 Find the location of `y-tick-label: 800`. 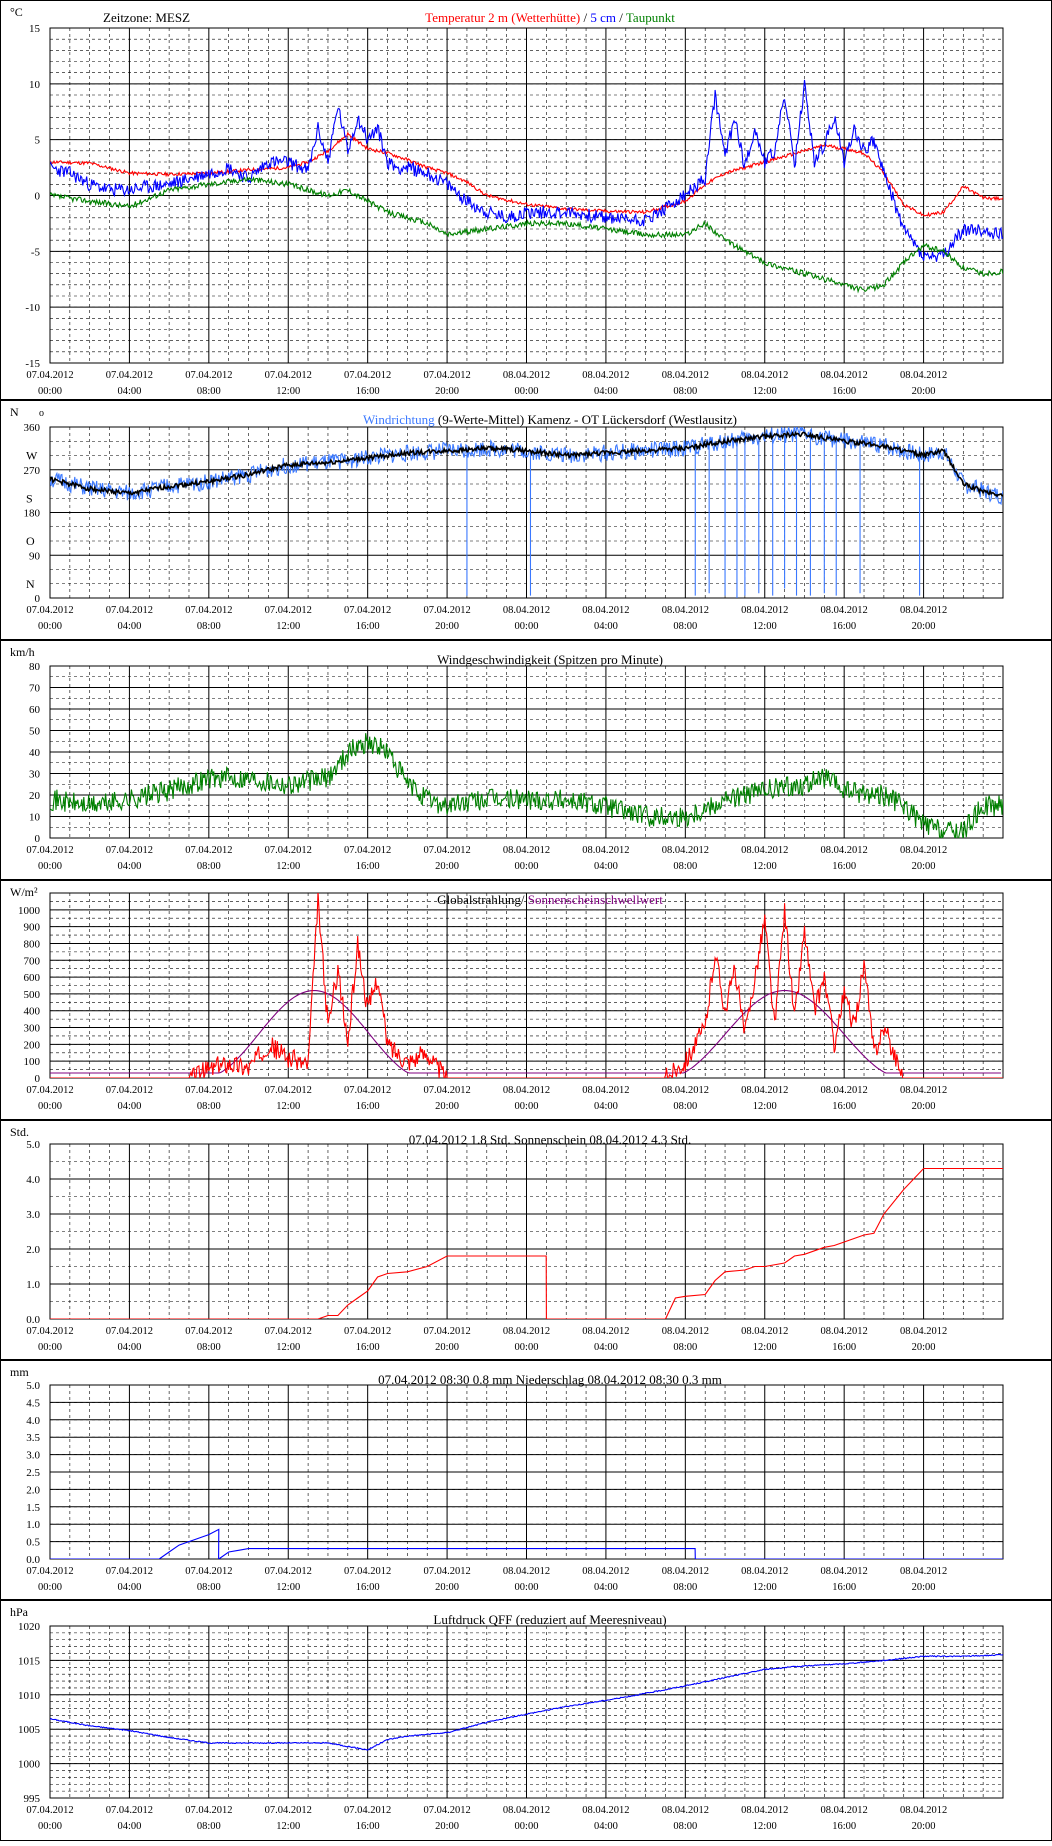

y-tick-label: 800 is located at coordinates (32, 944).